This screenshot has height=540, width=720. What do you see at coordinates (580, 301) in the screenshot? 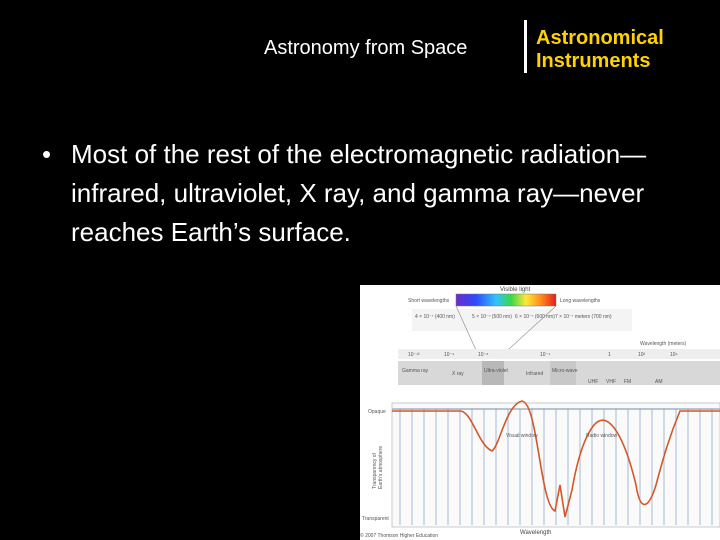
I see `long-wavelengths-label: Long wavelengths` at bounding box center [580, 301].